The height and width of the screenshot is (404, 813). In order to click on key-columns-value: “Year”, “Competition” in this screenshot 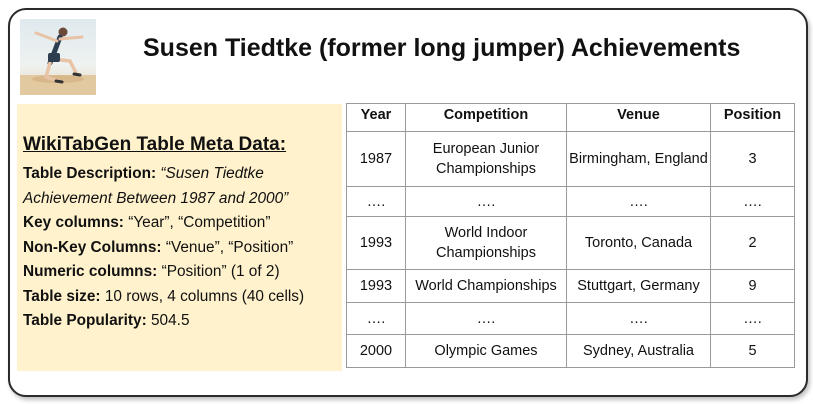, I will do `click(199, 222)`.